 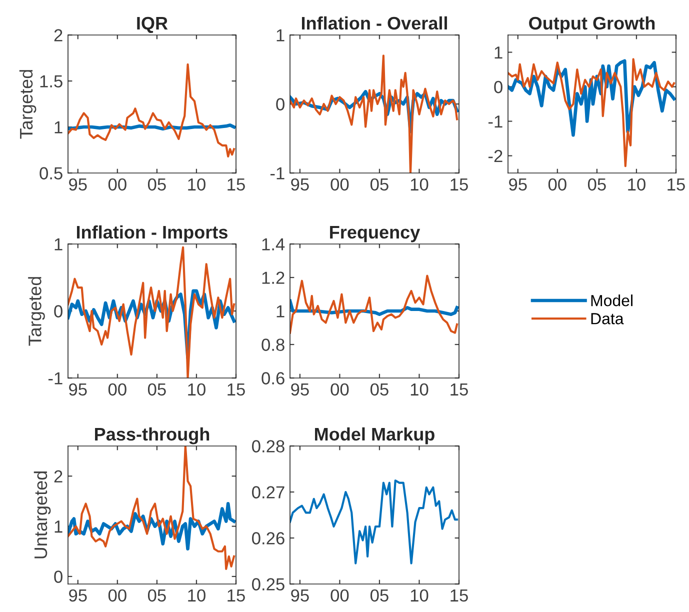 I want to click on y-tick-label: -2, so click(x=495, y=156).